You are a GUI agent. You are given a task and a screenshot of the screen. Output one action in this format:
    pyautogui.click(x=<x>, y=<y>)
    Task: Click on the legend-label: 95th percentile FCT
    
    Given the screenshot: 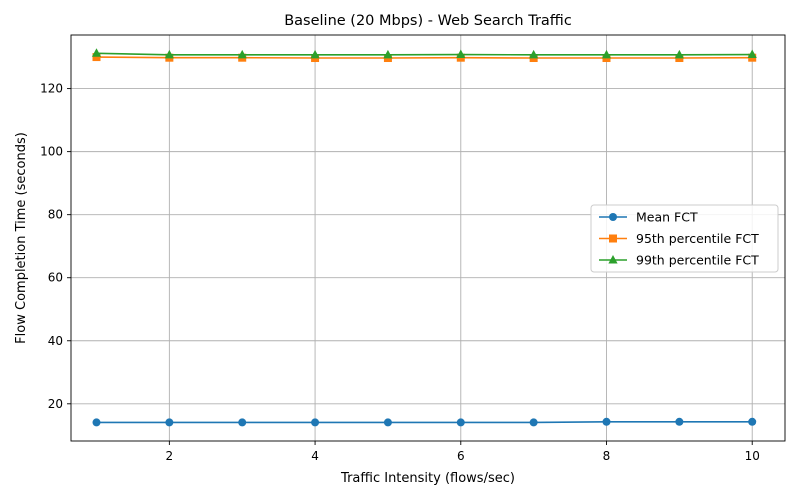 What is the action you would take?
    pyautogui.click(x=697, y=238)
    